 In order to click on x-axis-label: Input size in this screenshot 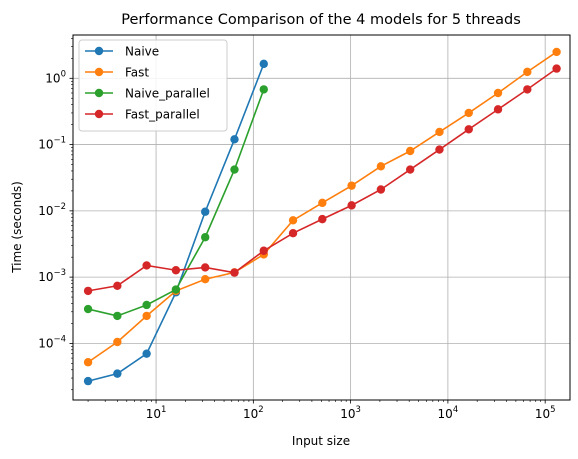, I will do `click(321, 441)`.